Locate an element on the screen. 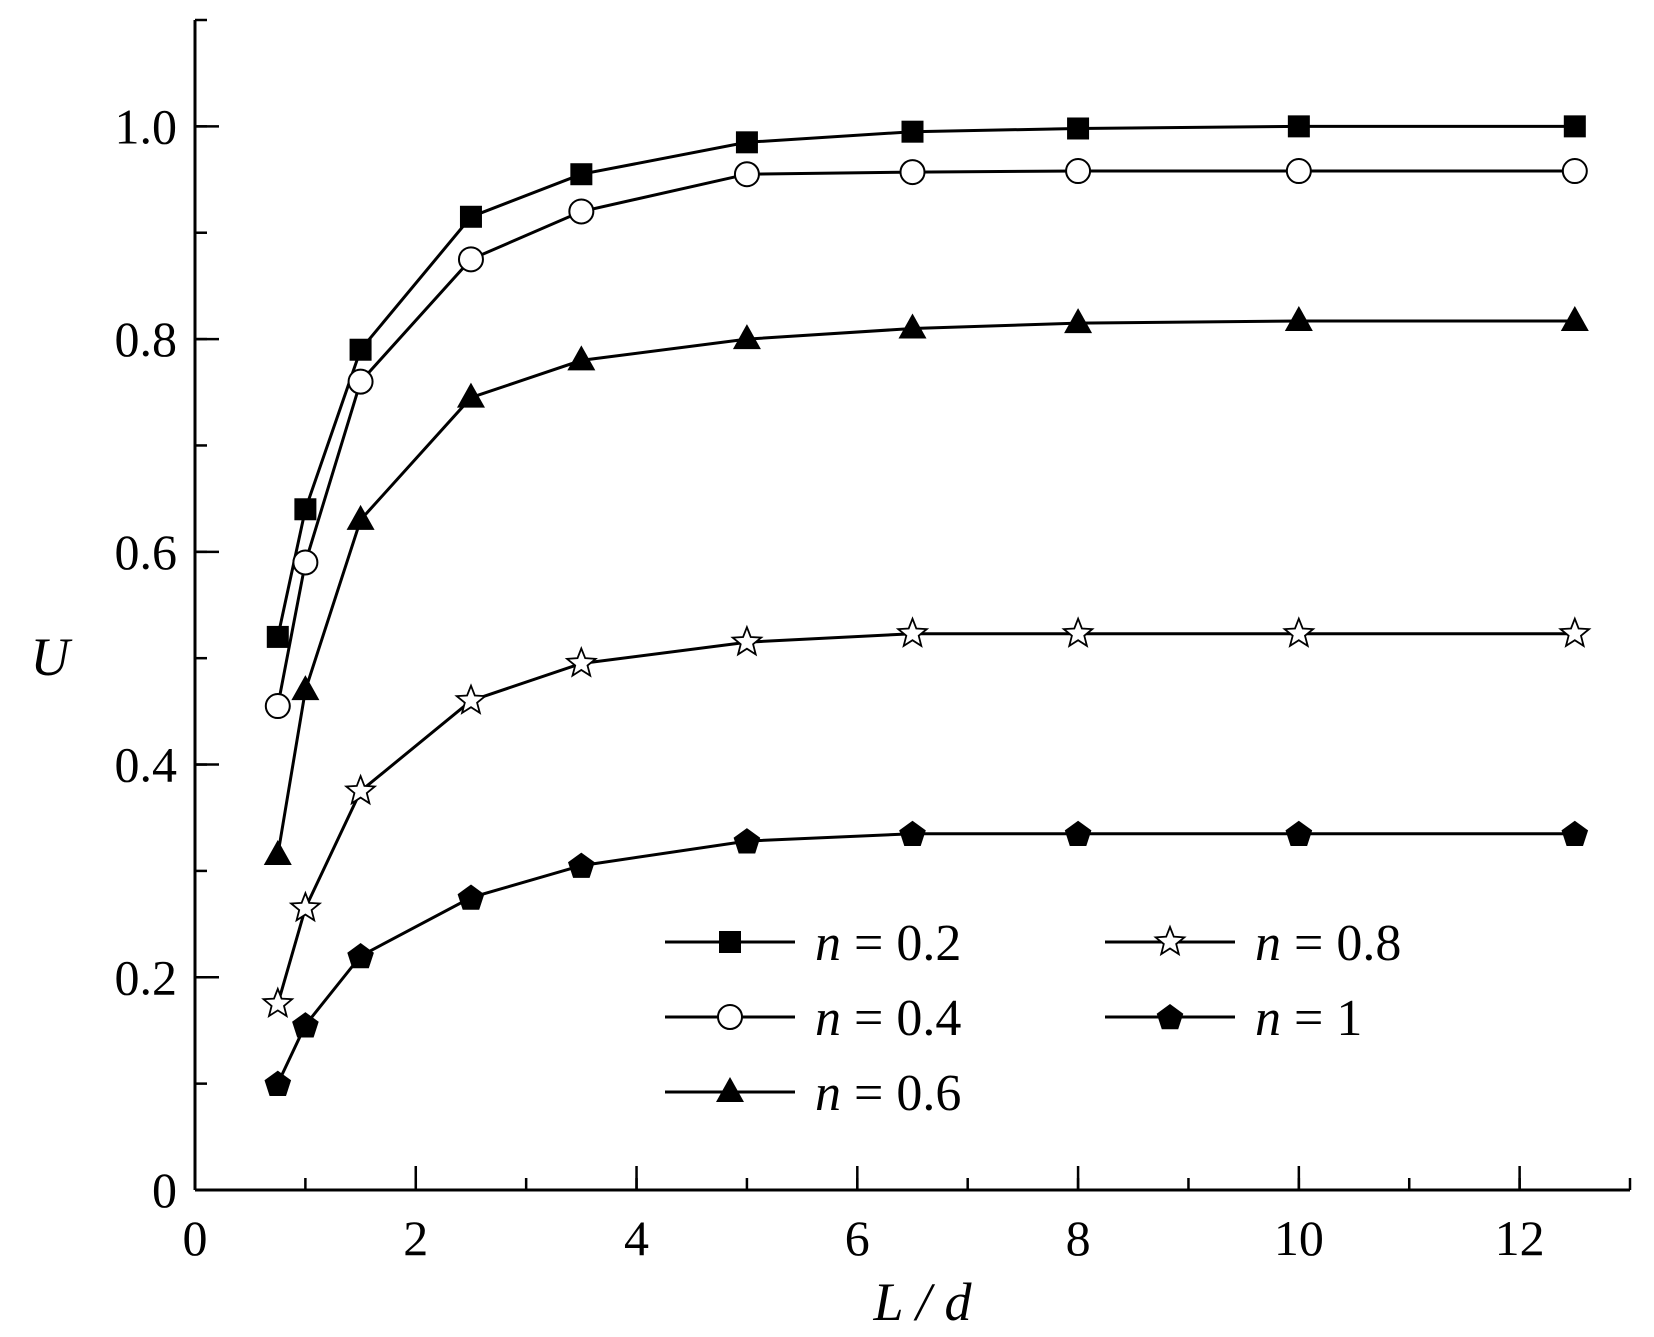 This screenshot has height=1337, width=1654. legend-label: n = 0.2 is located at coordinates (888, 943).